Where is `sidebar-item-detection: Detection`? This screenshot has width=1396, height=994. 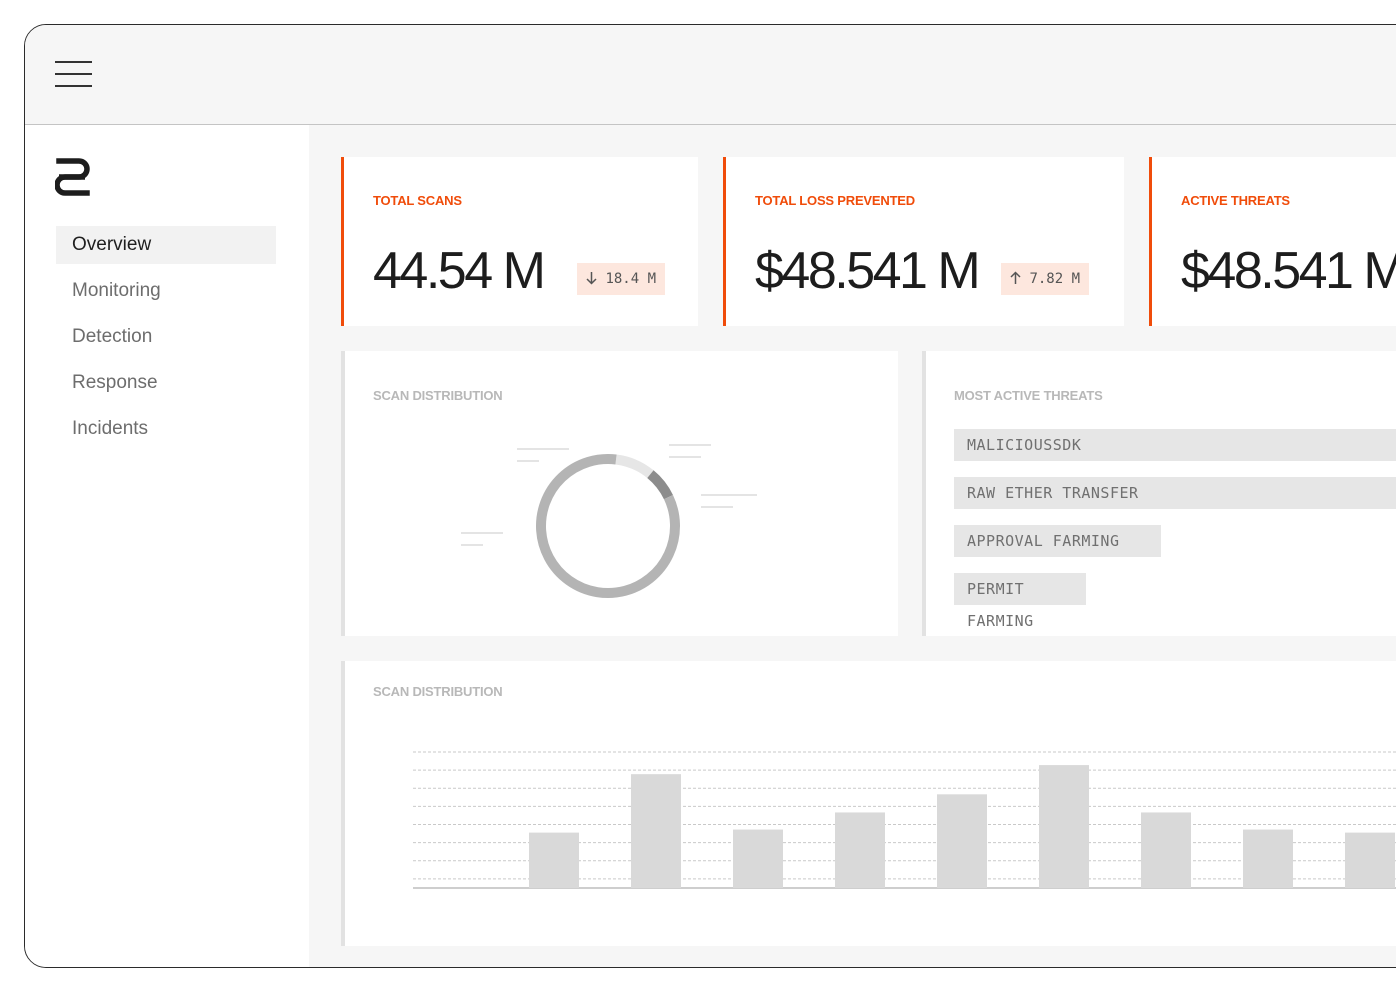 sidebar-item-detection: Detection is located at coordinates (112, 336).